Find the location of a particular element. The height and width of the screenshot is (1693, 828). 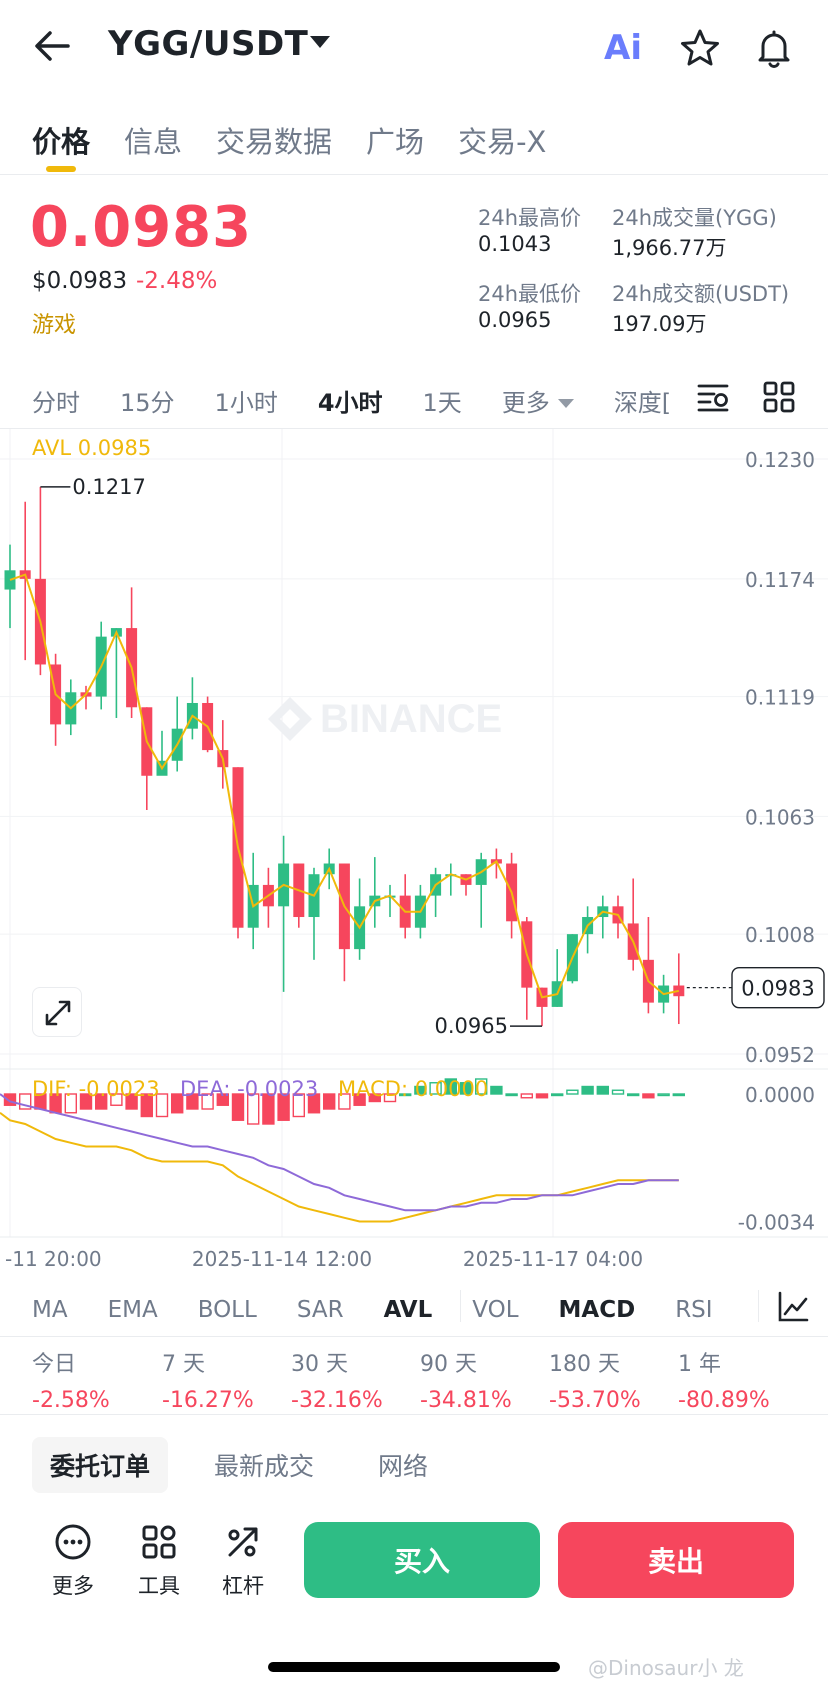

amount-24h-value: 197.09万 is located at coordinates (659, 324).